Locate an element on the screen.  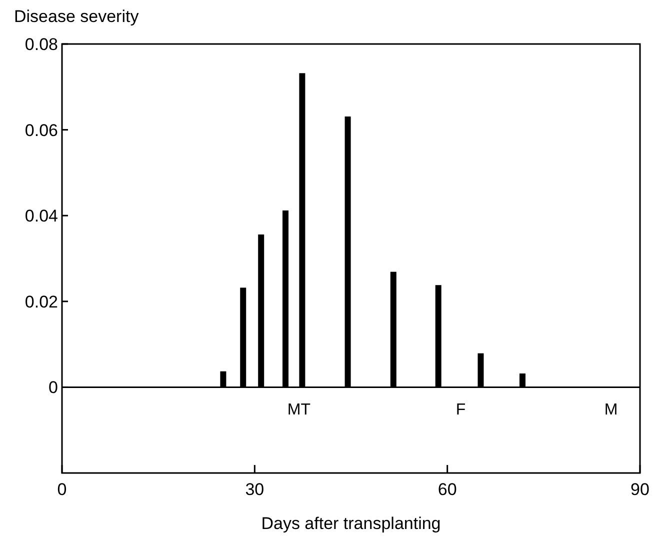
y-tick-label: 0.02 is located at coordinates (41, 302).